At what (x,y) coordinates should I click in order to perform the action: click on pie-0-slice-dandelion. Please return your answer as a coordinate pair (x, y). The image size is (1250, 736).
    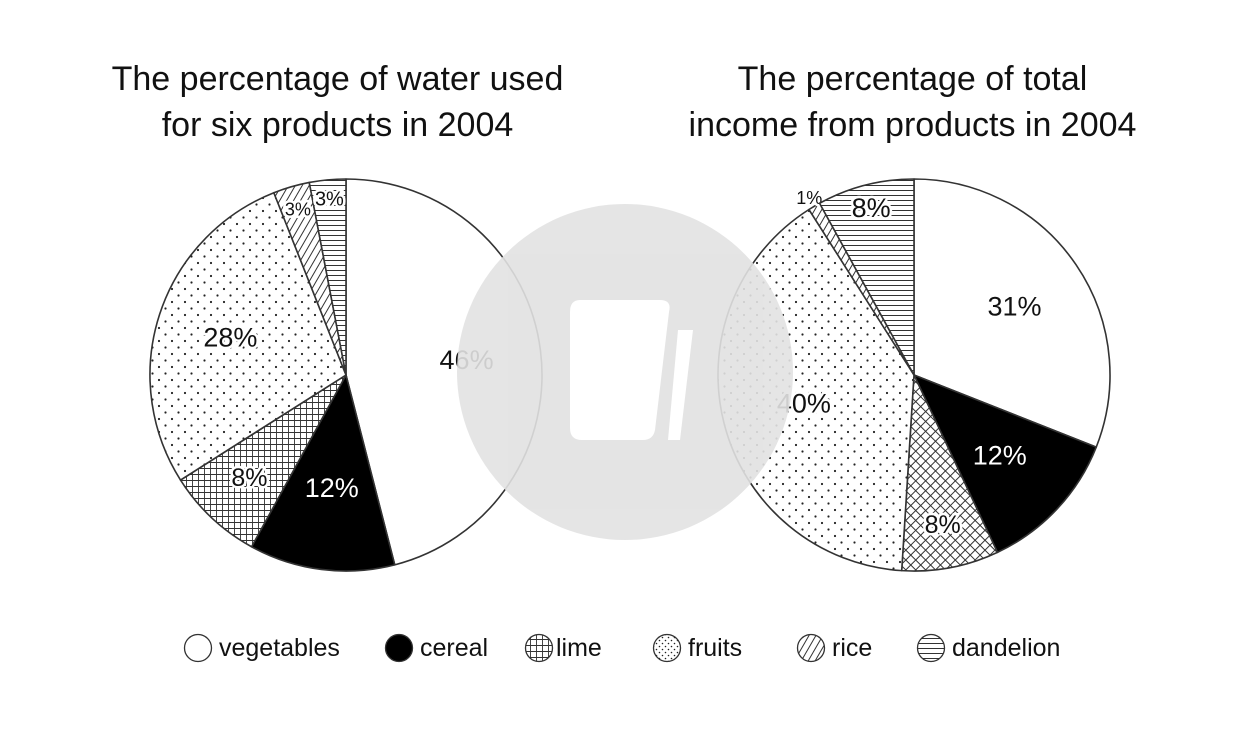
    Looking at the image, I should click on (327, 277).